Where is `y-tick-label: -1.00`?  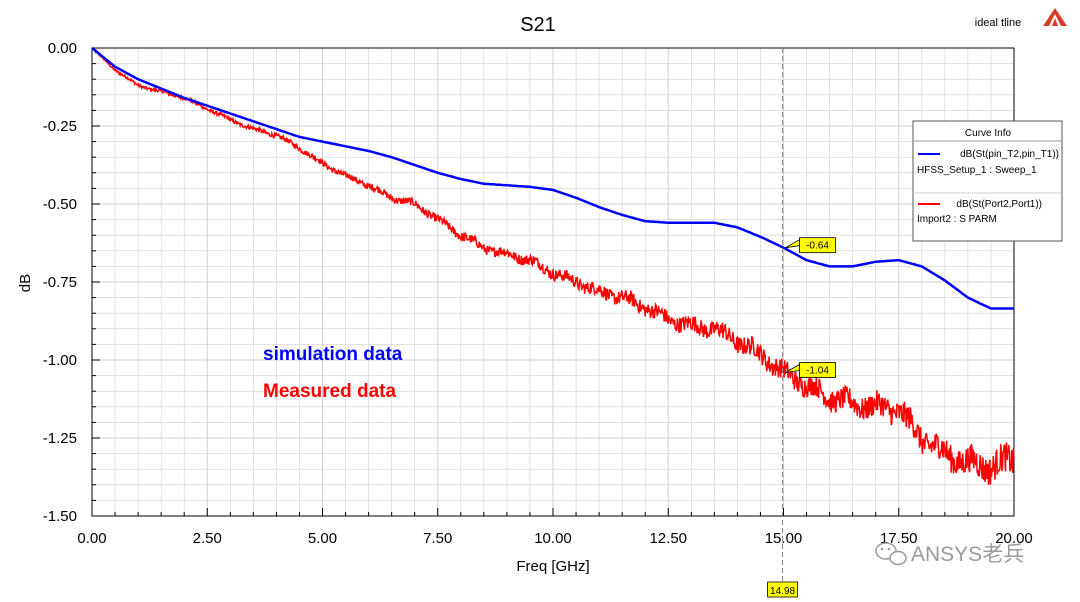 y-tick-label: -1.00 is located at coordinates (60, 360).